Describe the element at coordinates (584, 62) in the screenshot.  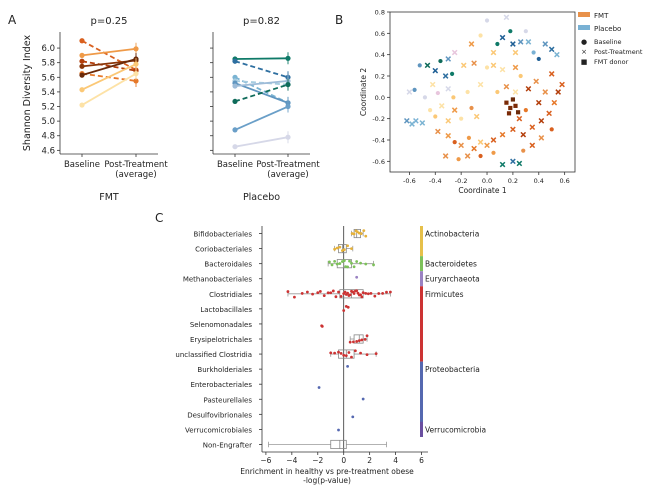
I see `legend-marker-icon: ■` at that location.